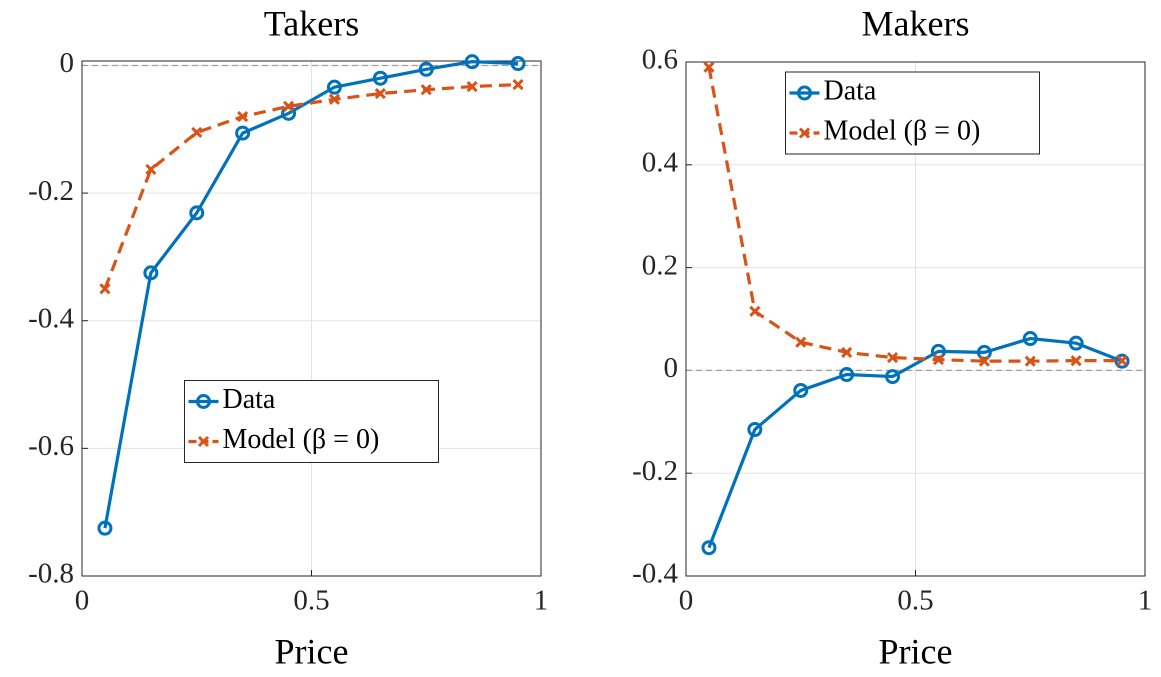 The height and width of the screenshot is (677, 1161). What do you see at coordinates (311, 23) in the screenshot?
I see `chart-title: Takers` at bounding box center [311, 23].